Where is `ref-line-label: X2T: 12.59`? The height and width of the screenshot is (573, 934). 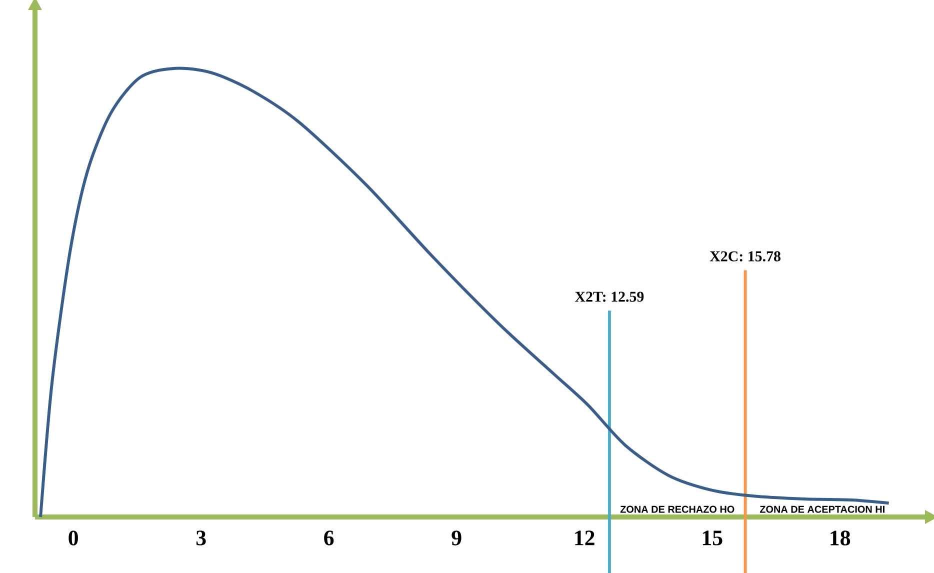 ref-line-label: X2T: 12.59 is located at coordinates (609, 297).